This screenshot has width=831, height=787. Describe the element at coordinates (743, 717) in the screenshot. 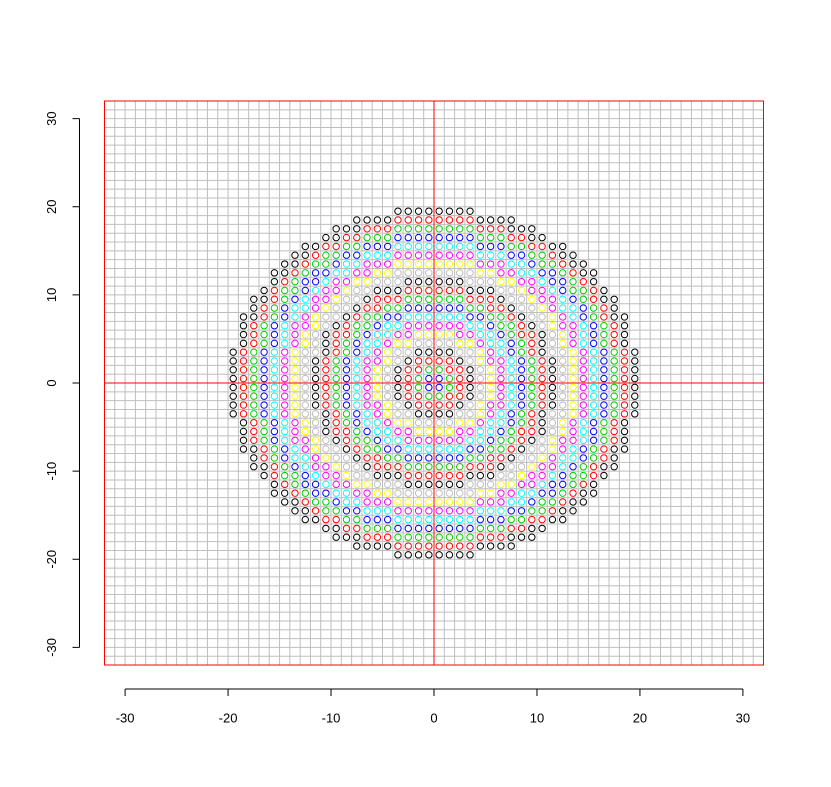

I see `x-tick-label: 30` at that location.